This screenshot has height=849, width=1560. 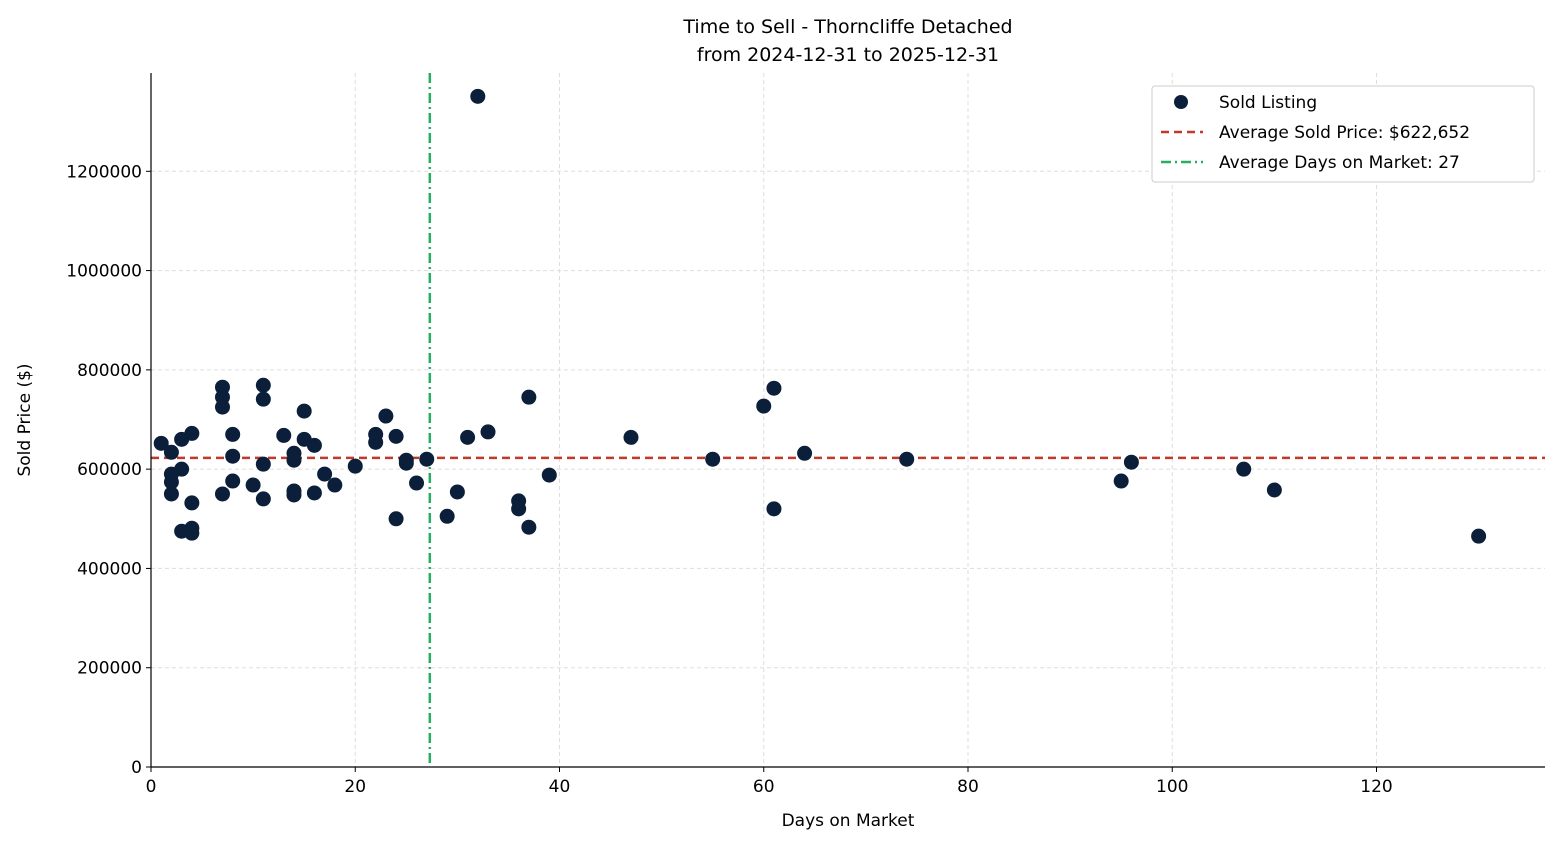 I want to click on legend-avg-days: Average Days on Market: 27, so click(x=1339, y=163).